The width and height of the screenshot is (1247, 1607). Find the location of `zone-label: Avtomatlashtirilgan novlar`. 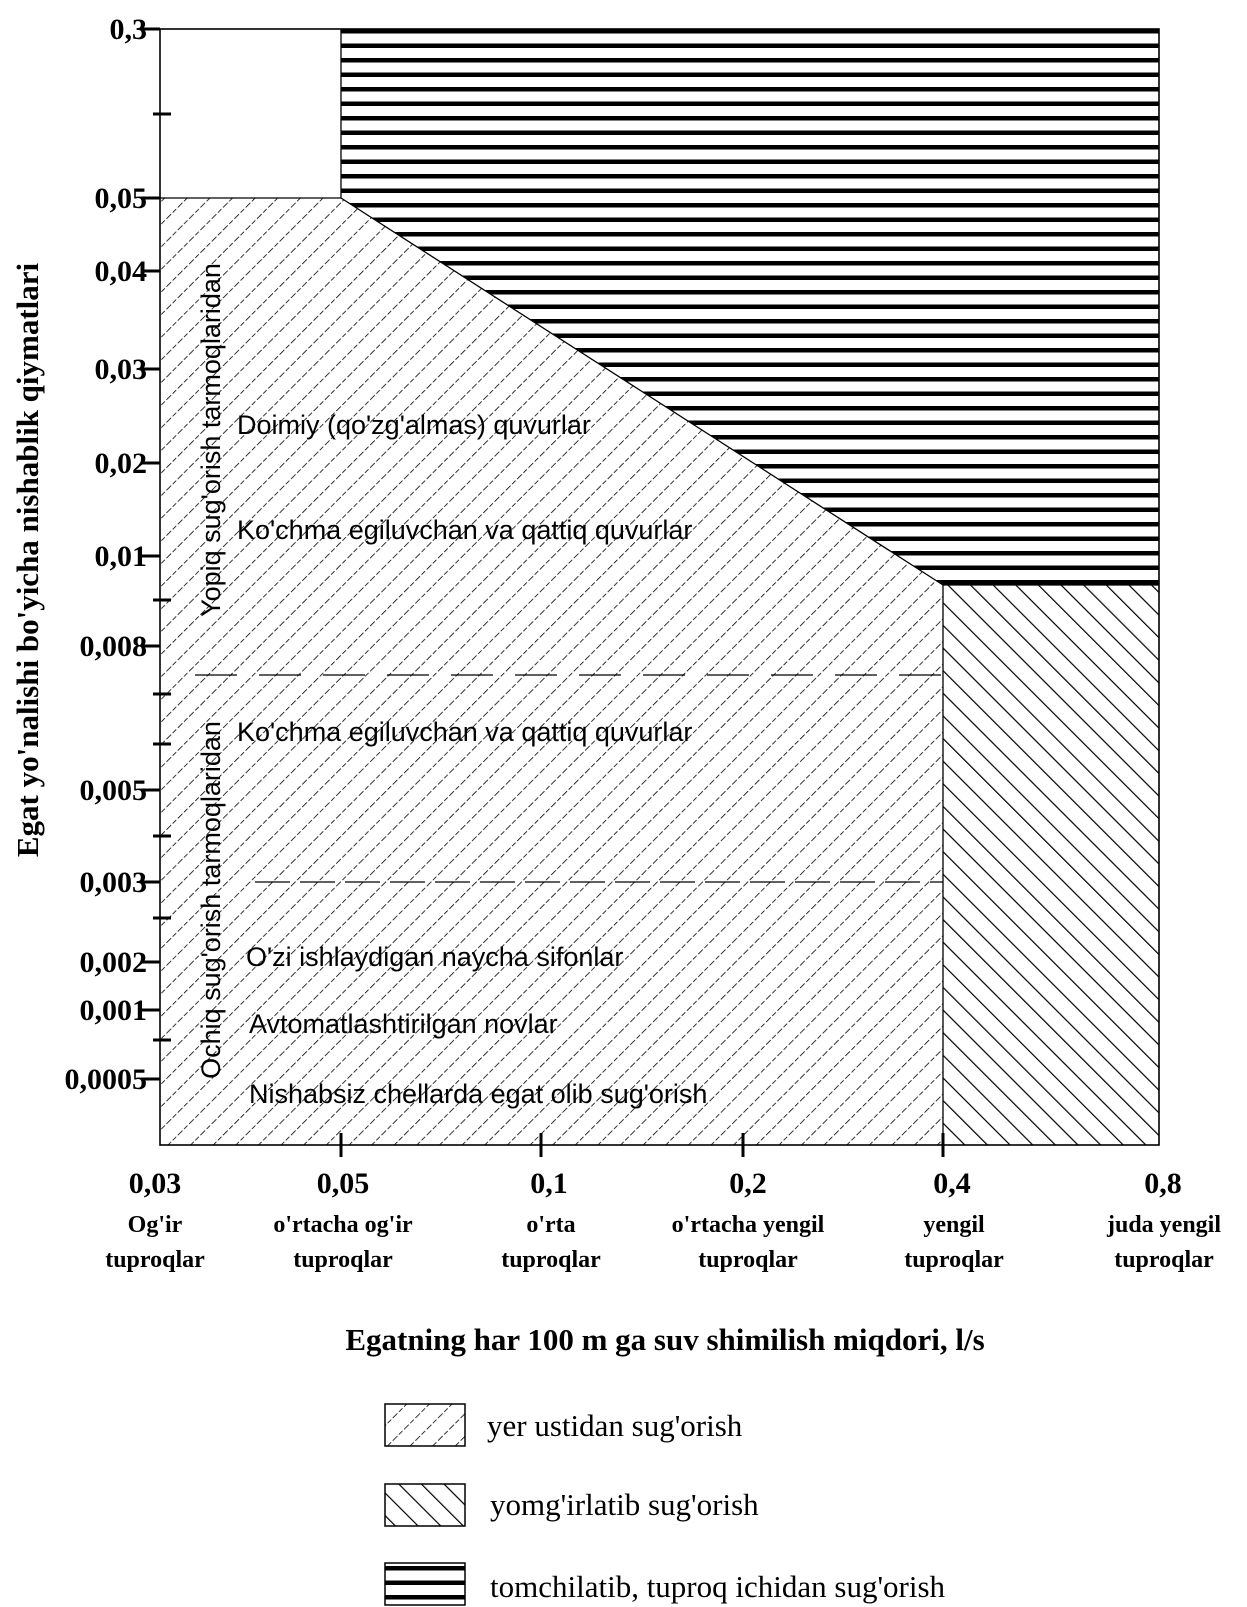

zone-label: Avtomatlashtirilgan novlar is located at coordinates (403, 1024).